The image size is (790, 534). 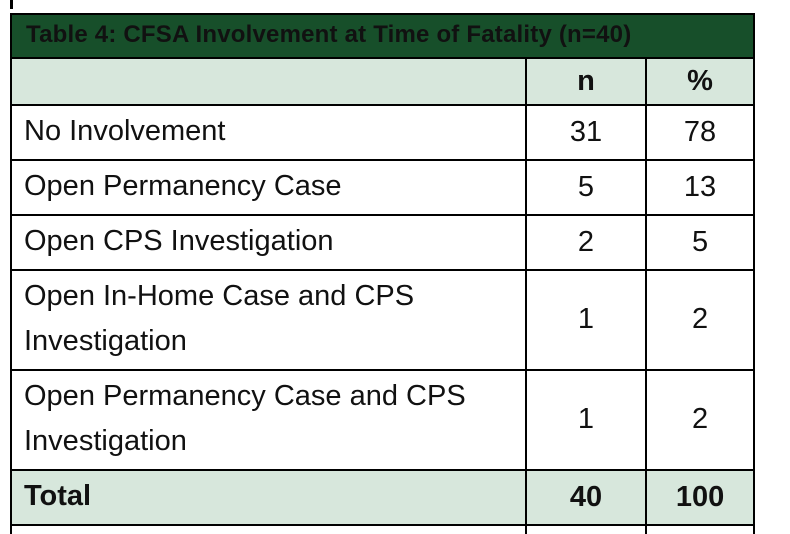 I want to click on table-row-open-cps-investigation: Open CPS Investigation 2 5, so click(x=383, y=242).